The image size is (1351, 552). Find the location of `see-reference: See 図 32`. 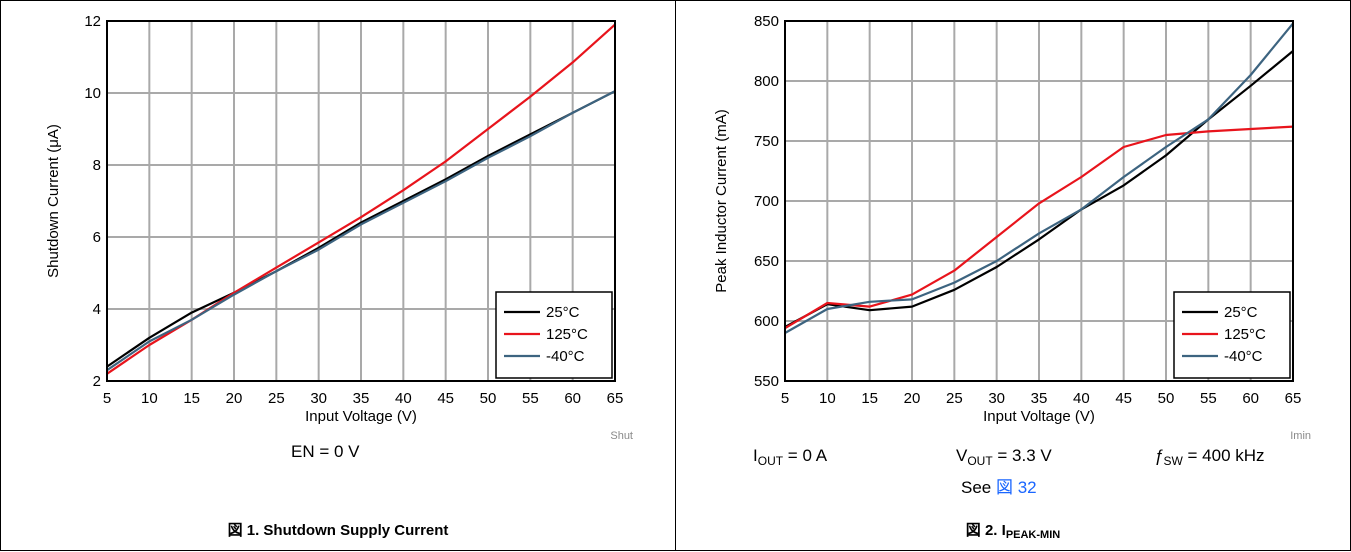

see-reference: See 図 32 is located at coordinates (999, 485).